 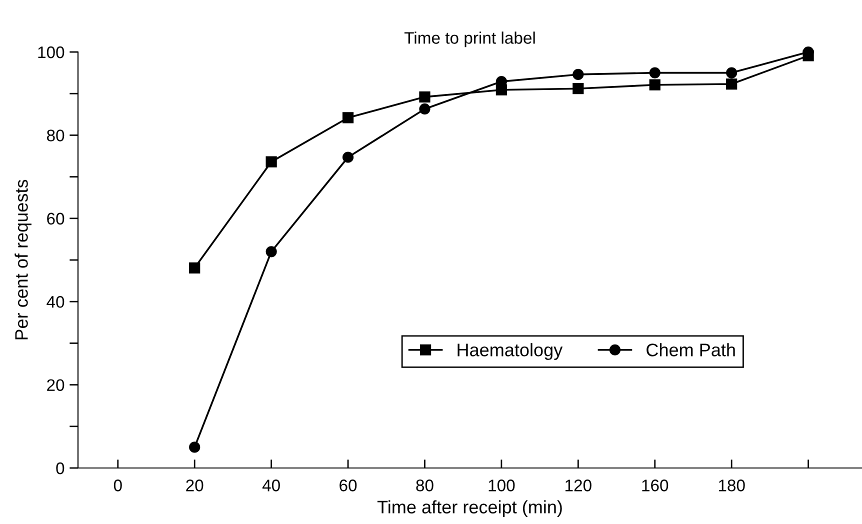 I want to click on y-tick-label: 20, so click(x=55, y=385).